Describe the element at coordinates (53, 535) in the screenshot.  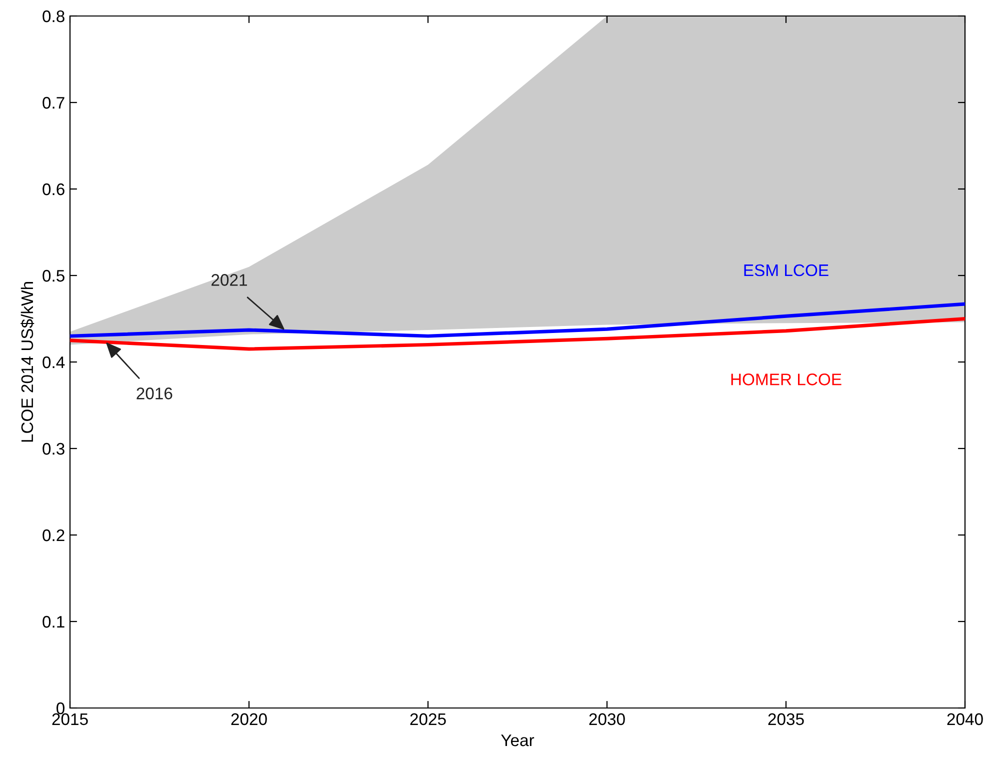
I see `y-tick-label: 0.2` at that location.